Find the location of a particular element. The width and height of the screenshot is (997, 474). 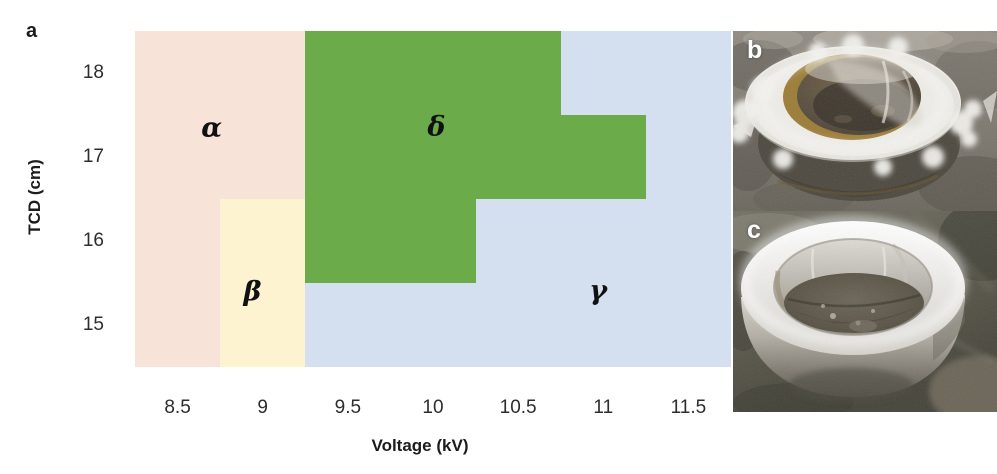

region-label-gamma: γ is located at coordinates (598, 291).